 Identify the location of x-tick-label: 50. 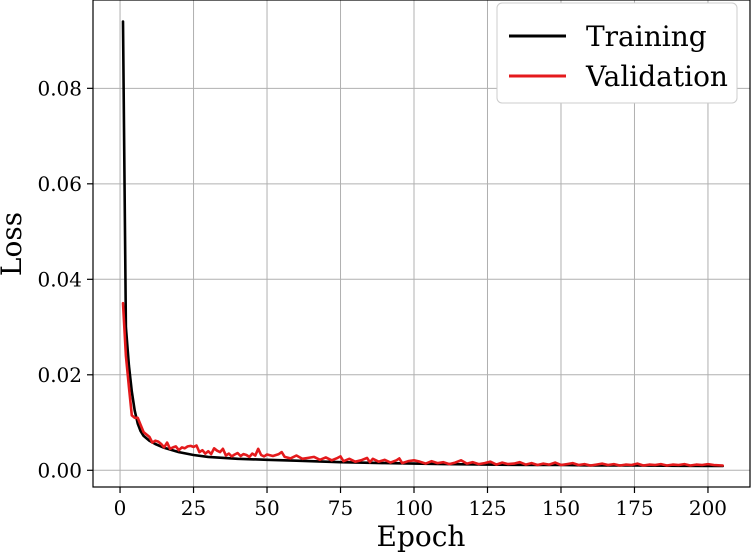
(266, 508).